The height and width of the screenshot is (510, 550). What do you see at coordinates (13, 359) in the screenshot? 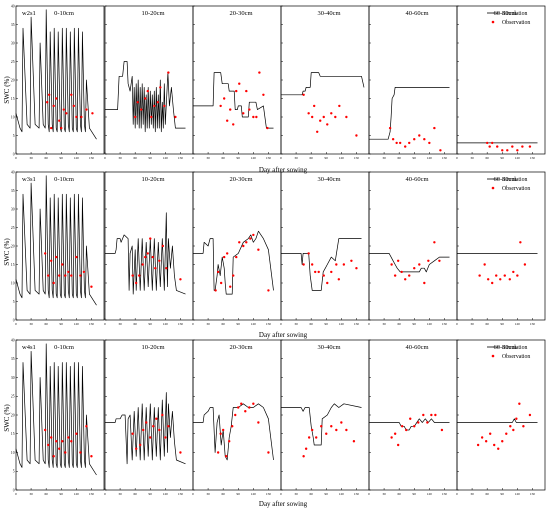
I see `y-tick-label: 35` at bounding box center [13, 359].